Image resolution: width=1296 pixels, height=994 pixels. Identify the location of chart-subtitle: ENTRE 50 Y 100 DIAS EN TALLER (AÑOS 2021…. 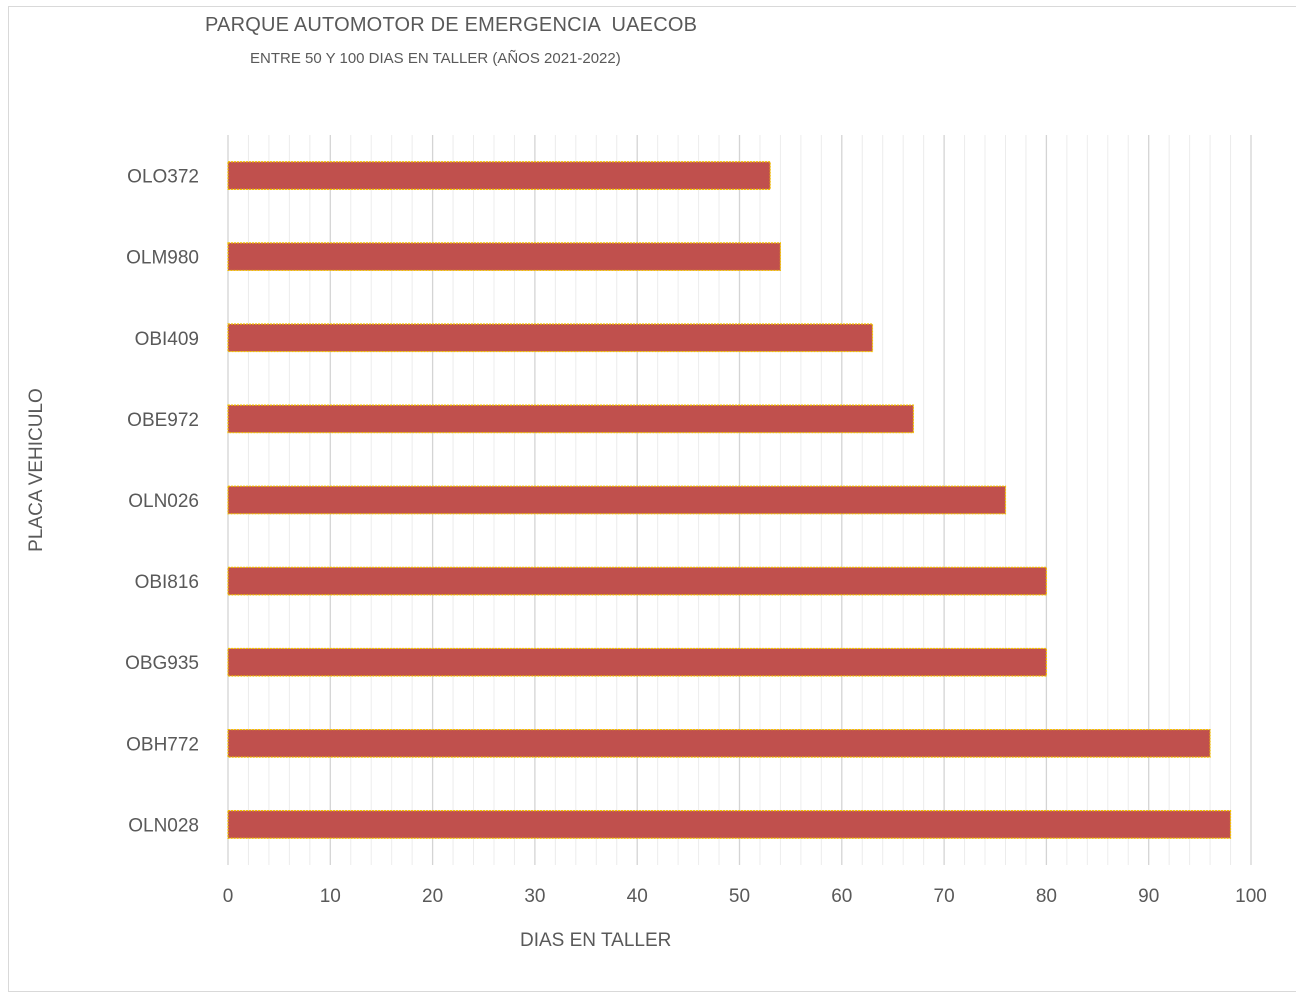
(435, 58).